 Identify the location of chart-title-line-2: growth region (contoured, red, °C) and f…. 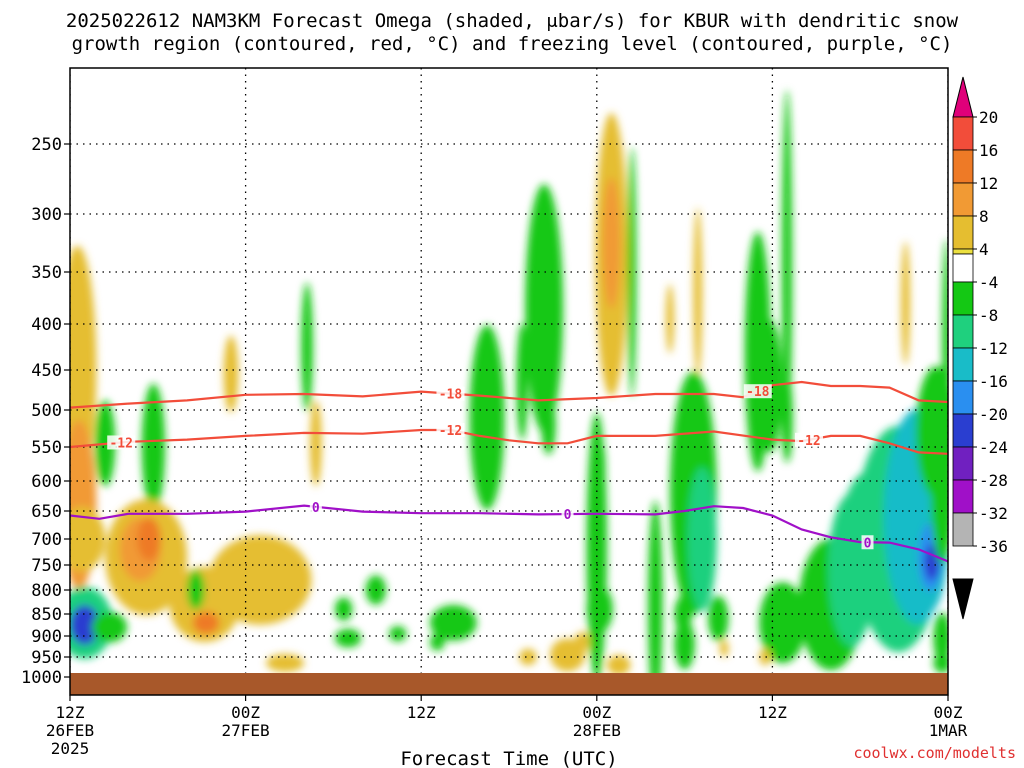
(512, 44).